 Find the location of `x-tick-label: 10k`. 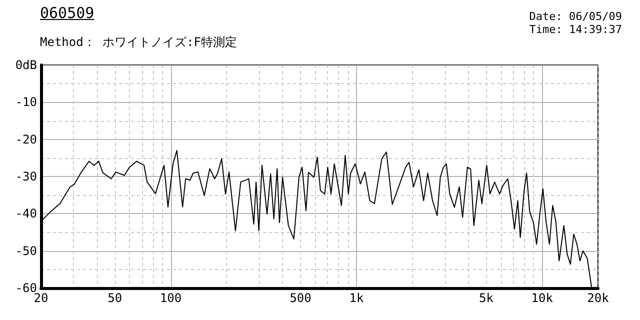

x-tick-label: 10k is located at coordinates (542, 298).